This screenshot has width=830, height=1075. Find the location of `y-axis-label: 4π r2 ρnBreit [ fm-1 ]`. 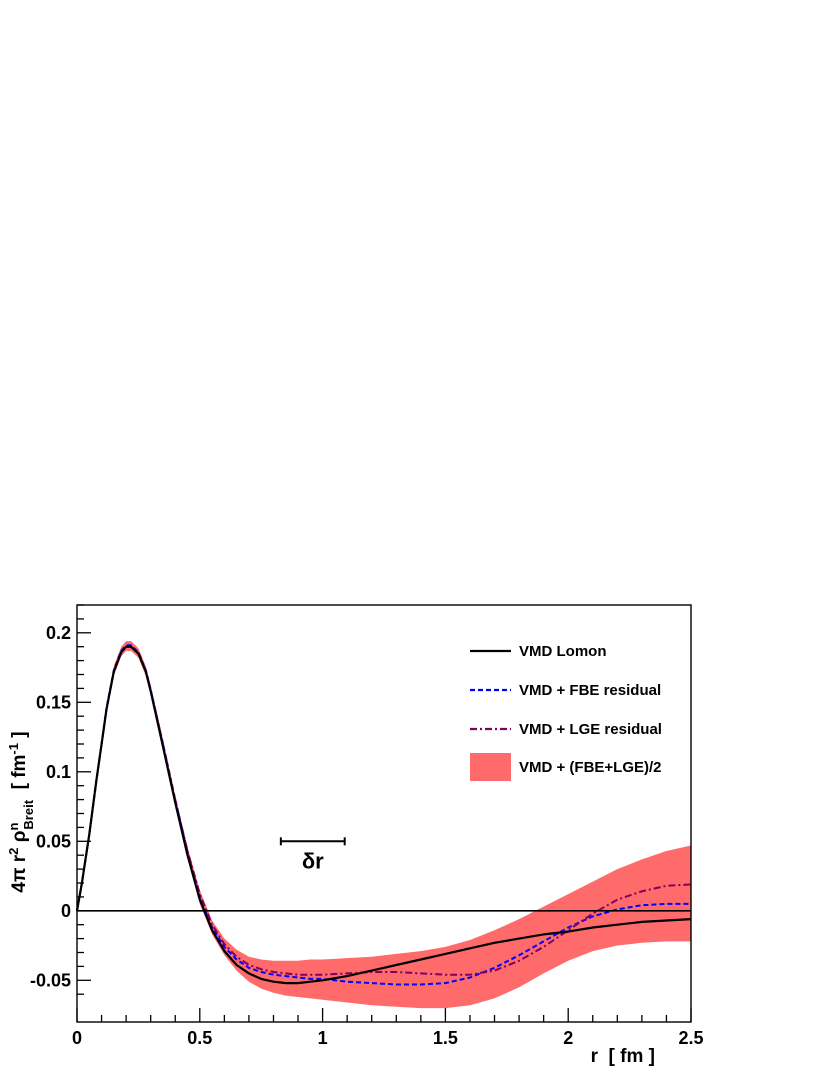

y-axis-label: 4π r2 ρnBreit [ fm-1 ] is located at coordinates (21, 811).